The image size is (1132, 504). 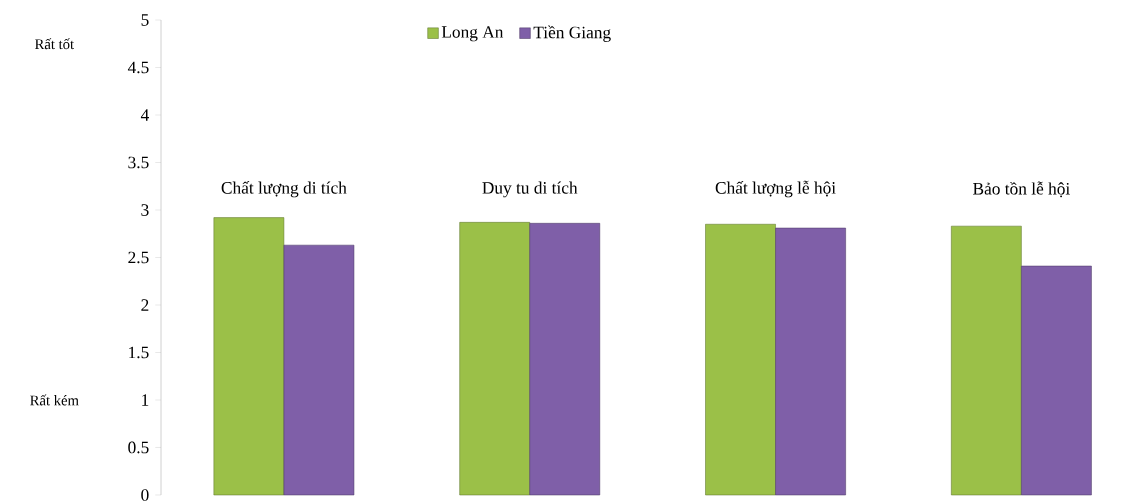 What do you see at coordinates (1021, 189) in the screenshot?
I see `x-tick-label: Bảo tồn lễ hội` at bounding box center [1021, 189].